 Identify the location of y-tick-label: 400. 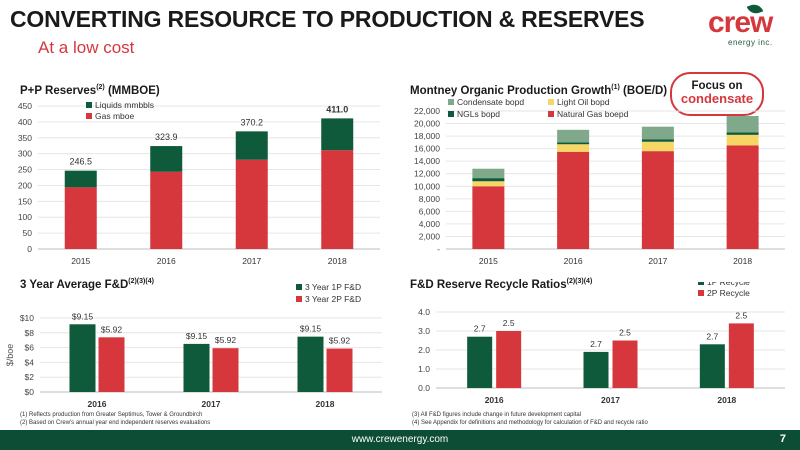
(25, 122).